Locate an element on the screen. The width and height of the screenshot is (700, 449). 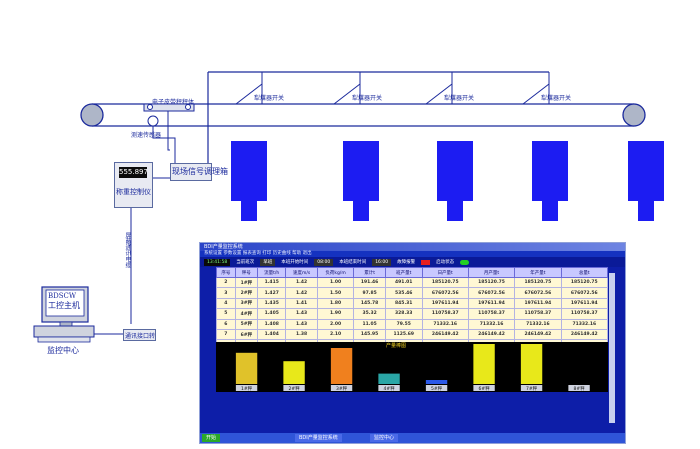
monitor-center-label: 监控中心 is located at coordinates (63, 350).